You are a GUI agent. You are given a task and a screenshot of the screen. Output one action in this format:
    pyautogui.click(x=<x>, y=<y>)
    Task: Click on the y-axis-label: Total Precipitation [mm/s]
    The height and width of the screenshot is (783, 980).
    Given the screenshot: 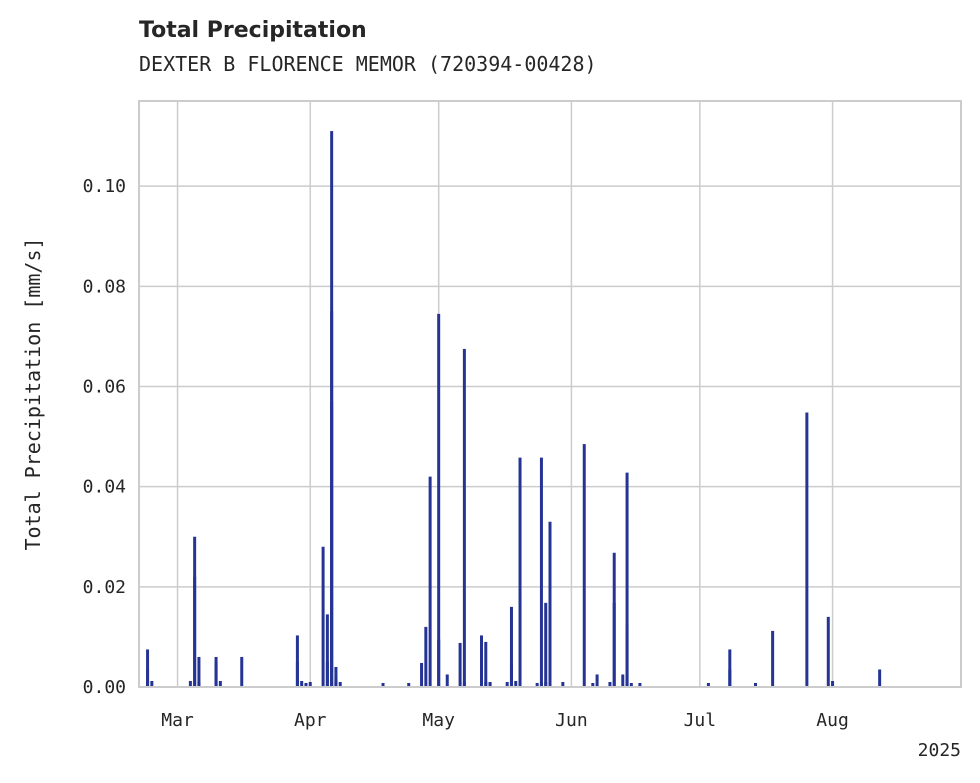 What is the action you would take?
    pyautogui.click(x=33, y=393)
    